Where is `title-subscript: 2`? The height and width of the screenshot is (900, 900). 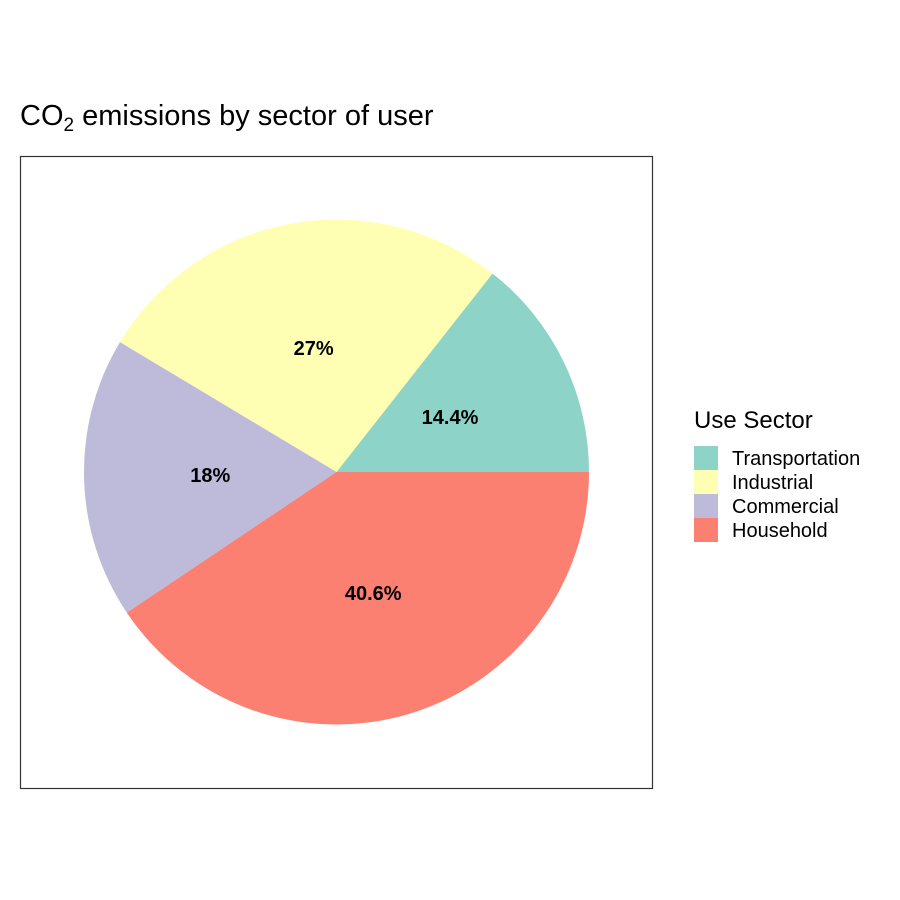
title-subscript: 2 is located at coordinates (69, 125).